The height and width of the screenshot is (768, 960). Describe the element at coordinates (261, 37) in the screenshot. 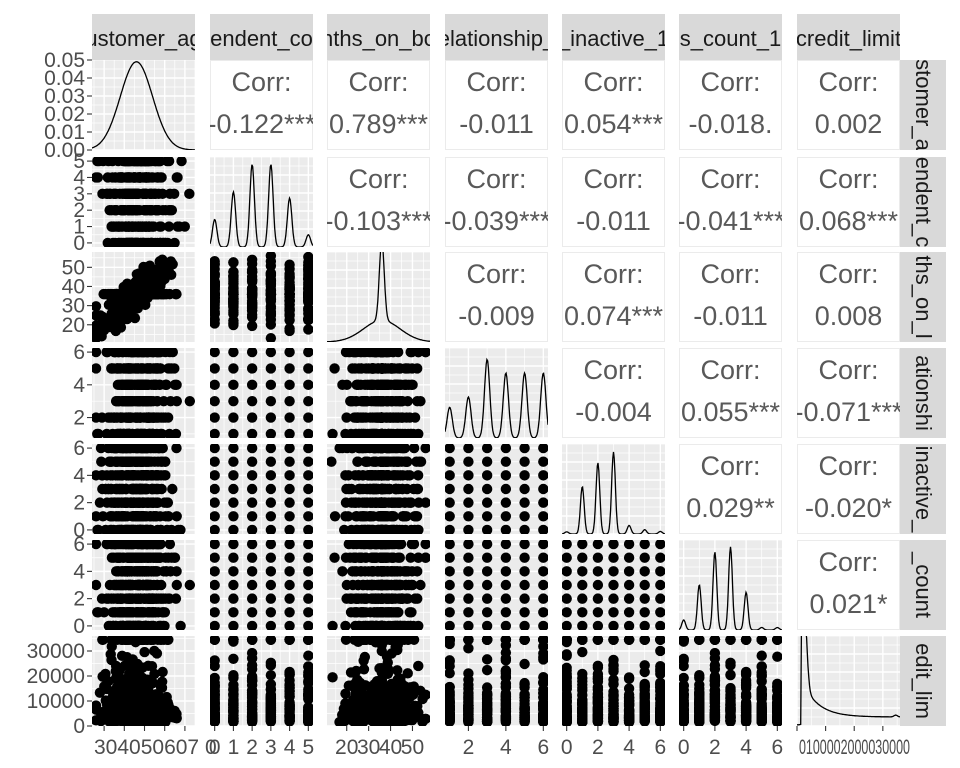

I see `top-strip-1: endent_co` at that location.